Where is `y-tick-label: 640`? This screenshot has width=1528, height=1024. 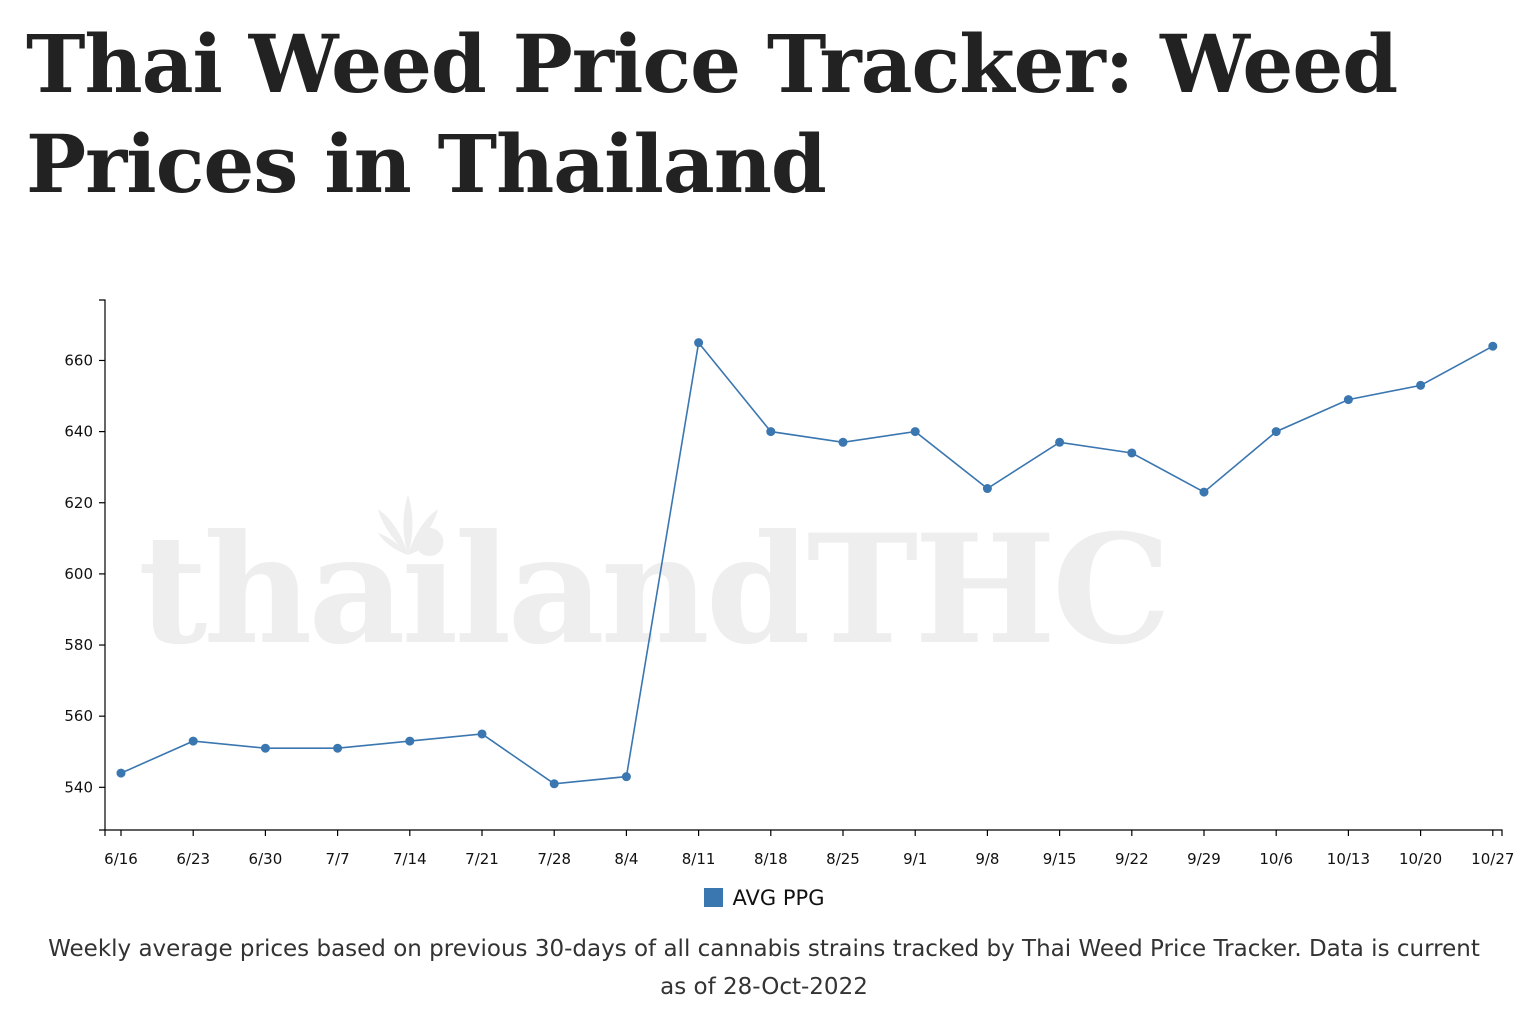
y-tick-label: 640 is located at coordinates (78, 432).